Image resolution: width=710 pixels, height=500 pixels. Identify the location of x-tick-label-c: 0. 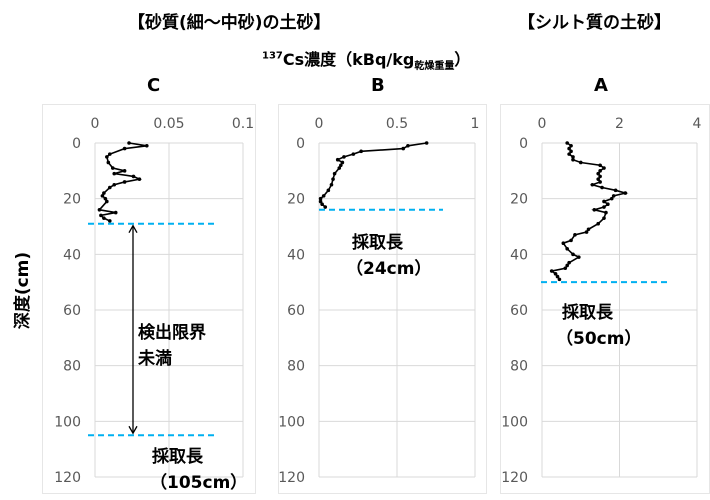
(95, 124).